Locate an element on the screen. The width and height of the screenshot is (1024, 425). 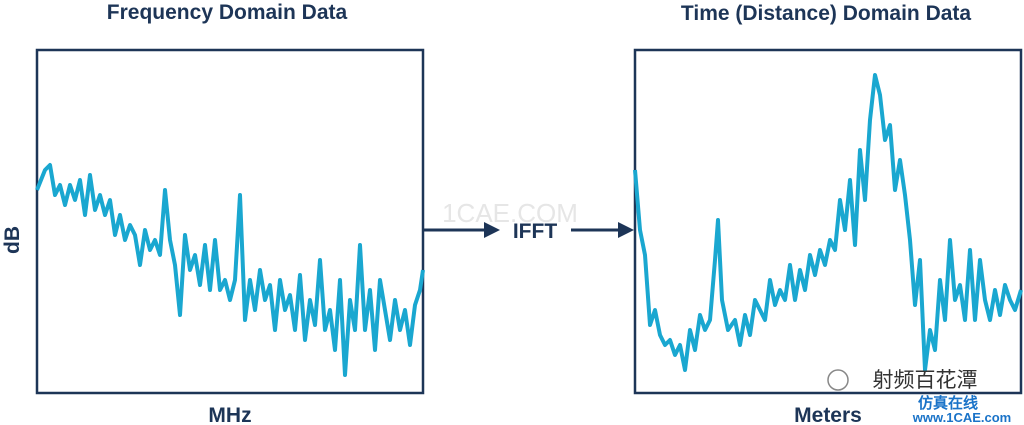
right-x-label: Meters is located at coordinates (828, 414).